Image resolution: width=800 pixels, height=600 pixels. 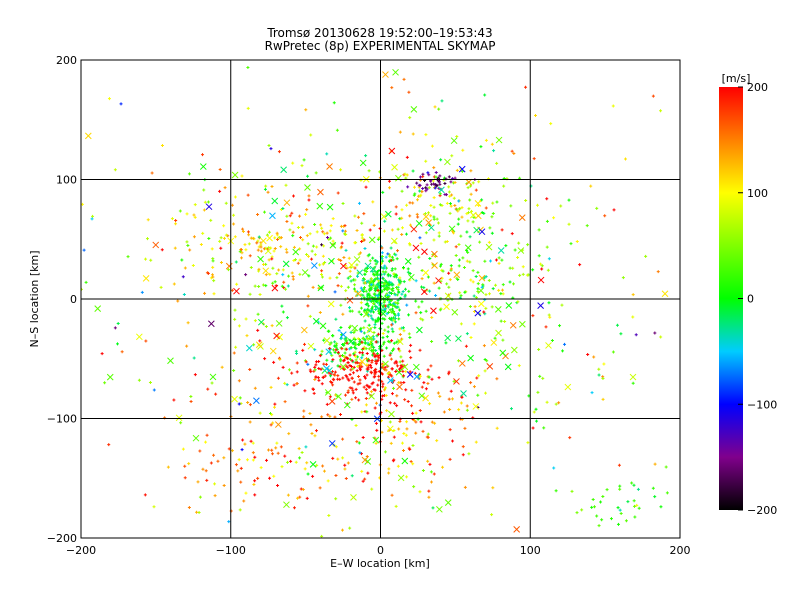 I want to click on colorbar-tick-label: 0, so click(x=750, y=299).